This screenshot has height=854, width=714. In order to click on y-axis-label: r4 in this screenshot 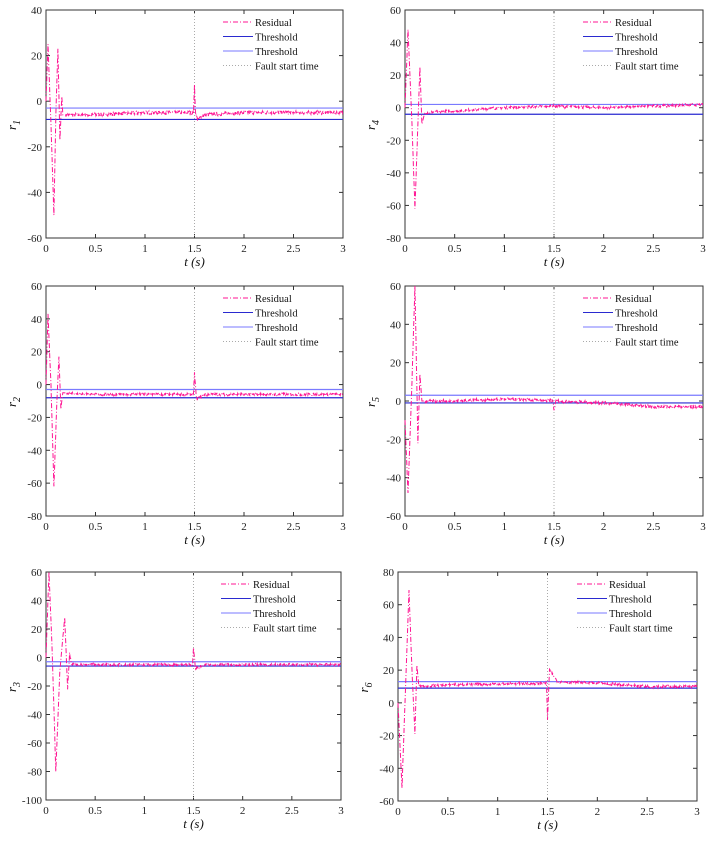, I will do `click(372, 125)`.